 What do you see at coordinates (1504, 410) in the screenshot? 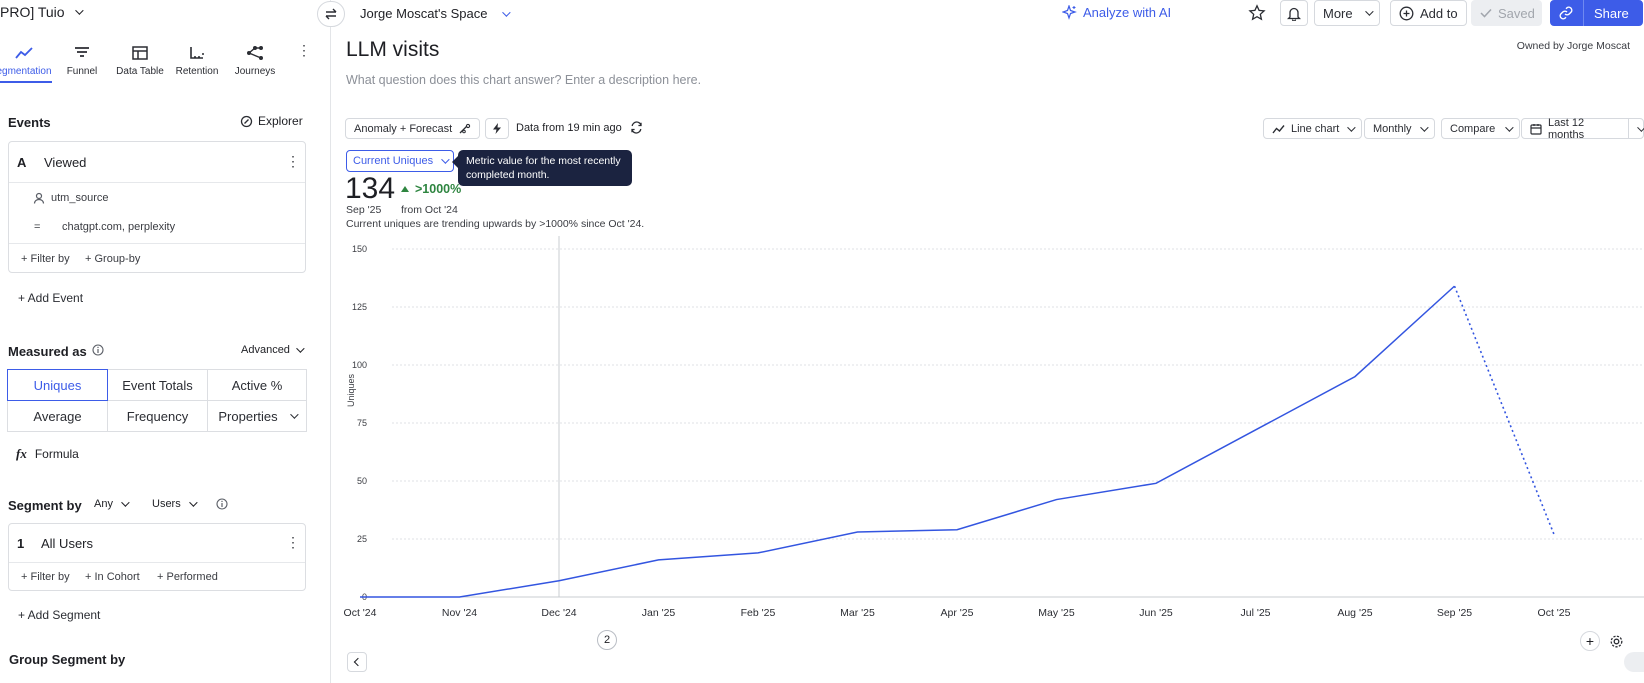
I see `series-incomplete-segment` at bounding box center [1504, 410].